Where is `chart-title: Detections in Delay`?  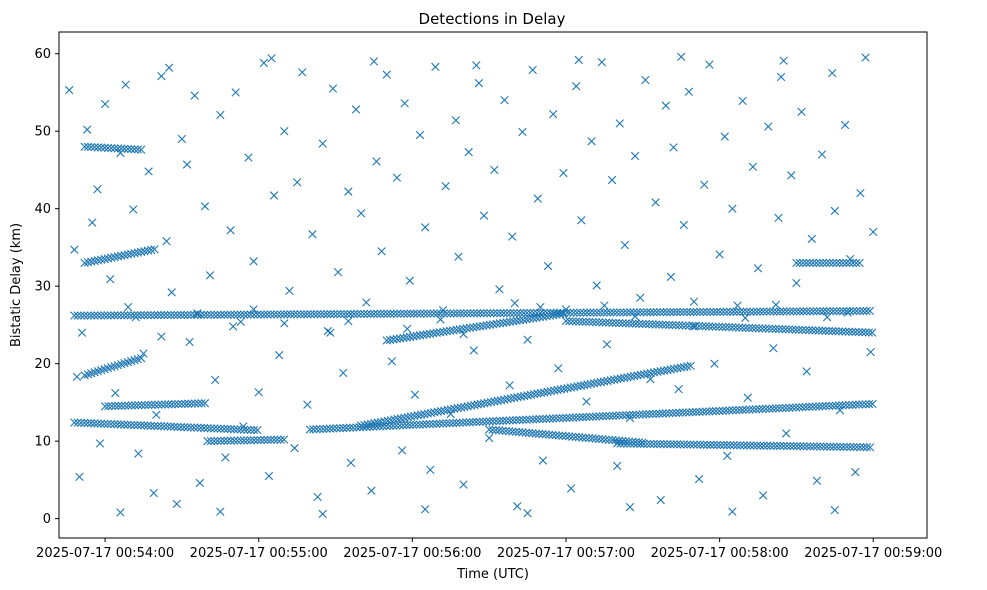 chart-title: Detections in Delay is located at coordinates (492, 19).